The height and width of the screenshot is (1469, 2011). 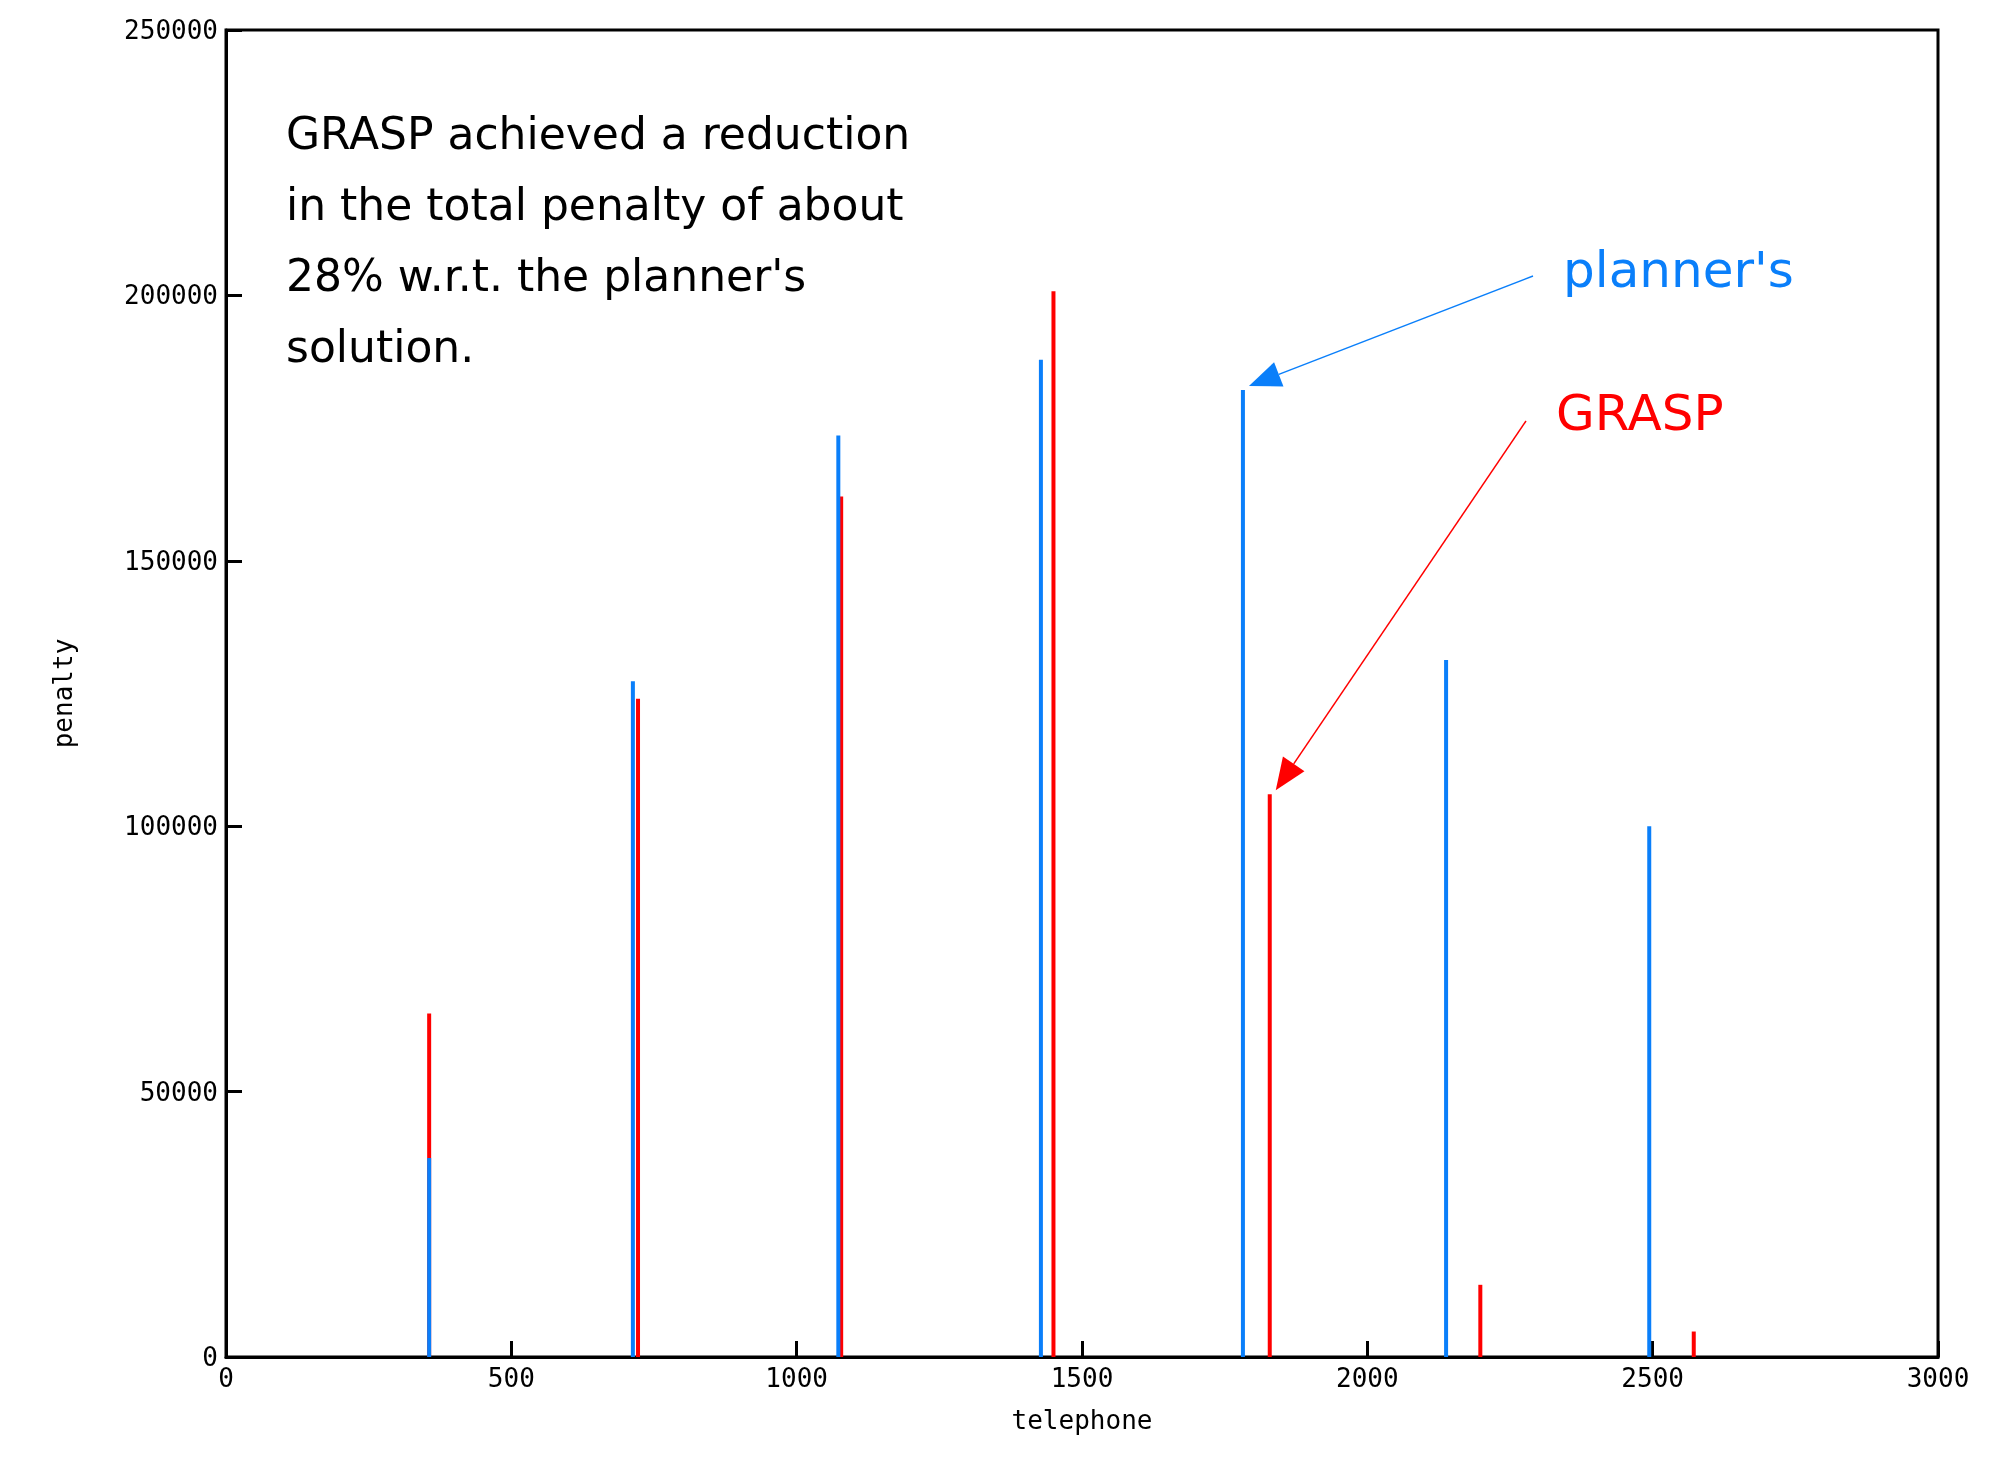 What do you see at coordinates (171, 560) in the screenshot?
I see `y-tick-label: 150000` at bounding box center [171, 560].